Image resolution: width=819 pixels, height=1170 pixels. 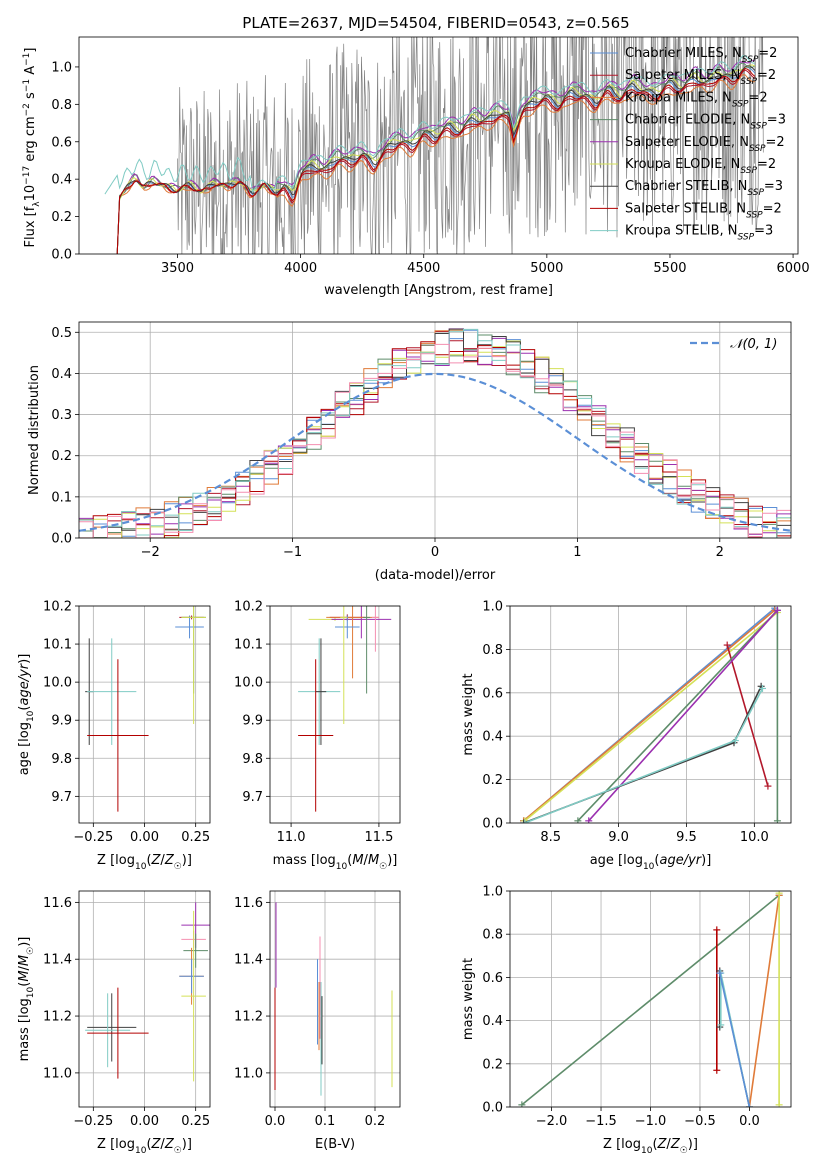 I want to click on x-tick-label: 0.25, so click(x=195, y=837).